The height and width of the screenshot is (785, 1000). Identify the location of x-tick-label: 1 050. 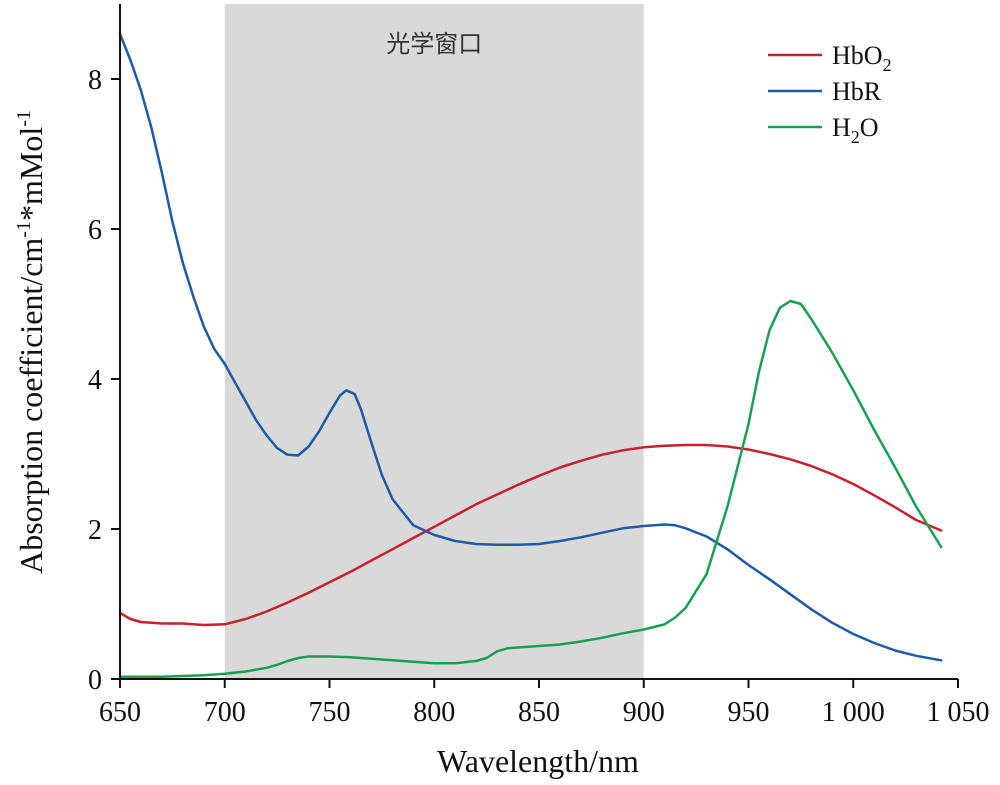
(958, 712).